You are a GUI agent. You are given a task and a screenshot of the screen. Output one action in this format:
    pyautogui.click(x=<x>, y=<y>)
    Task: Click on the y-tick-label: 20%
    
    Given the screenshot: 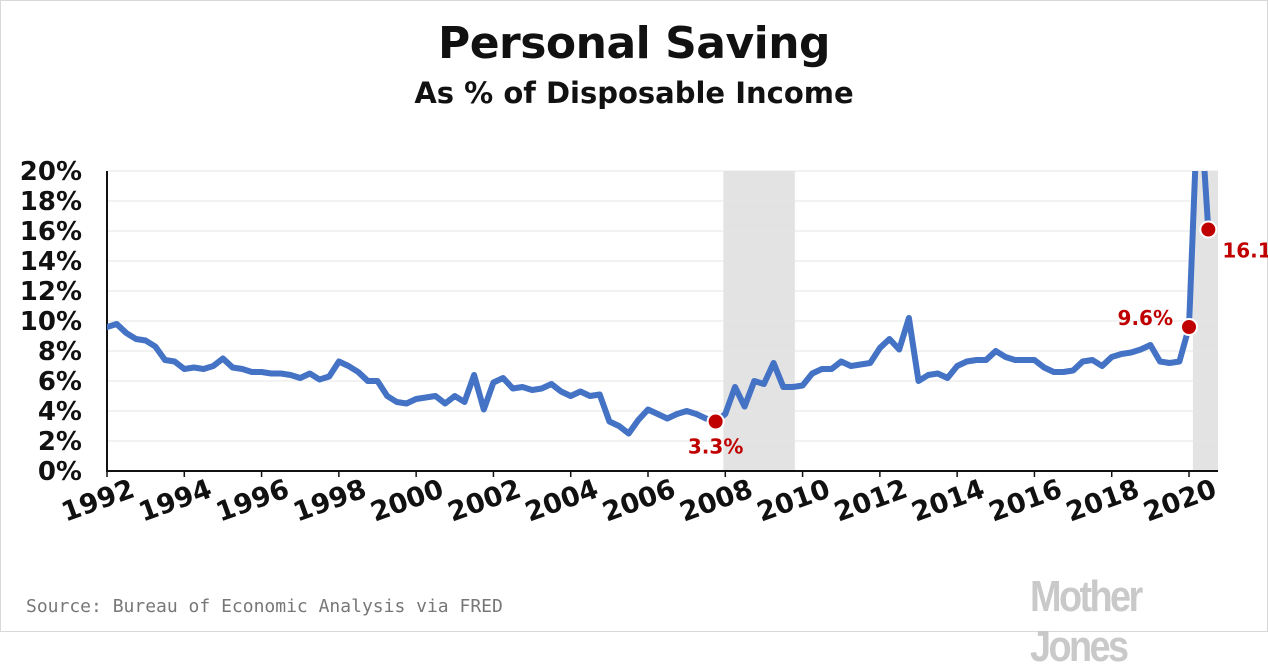 What is the action you would take?
    pyautogui.click(x=51, y=172)
    